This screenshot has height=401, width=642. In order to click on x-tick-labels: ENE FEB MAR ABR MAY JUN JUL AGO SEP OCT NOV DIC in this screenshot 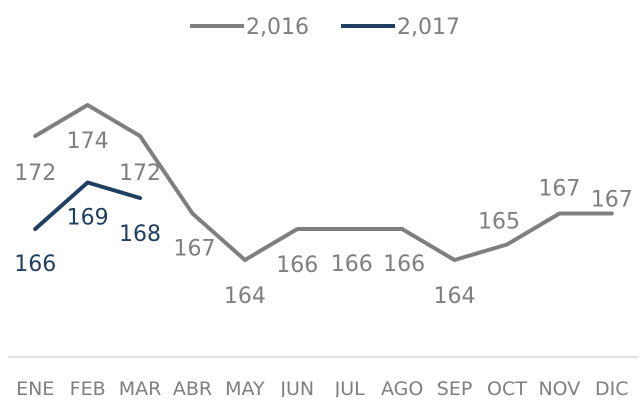, I will do `click(322, 387)`.